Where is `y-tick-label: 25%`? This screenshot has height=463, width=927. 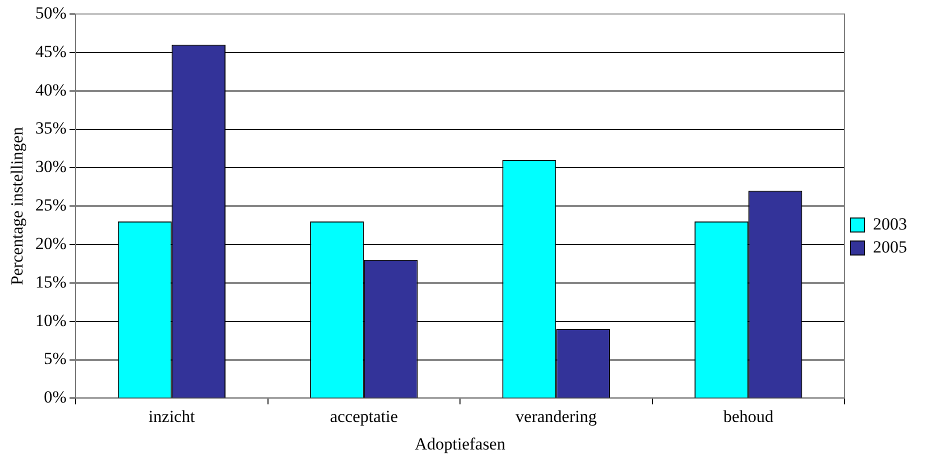
y-tick-label: 25% is located at coordinates (51, 205).